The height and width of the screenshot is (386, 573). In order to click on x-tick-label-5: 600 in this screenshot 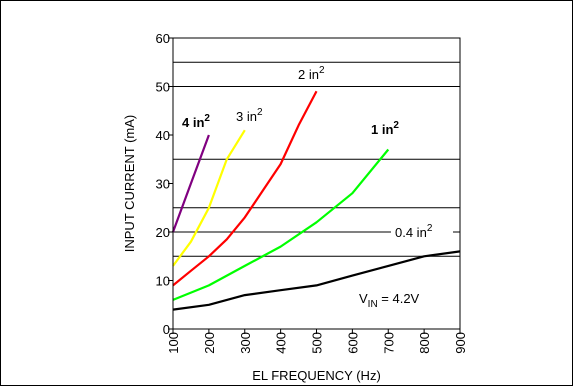, I will do `click(352, 343)`.